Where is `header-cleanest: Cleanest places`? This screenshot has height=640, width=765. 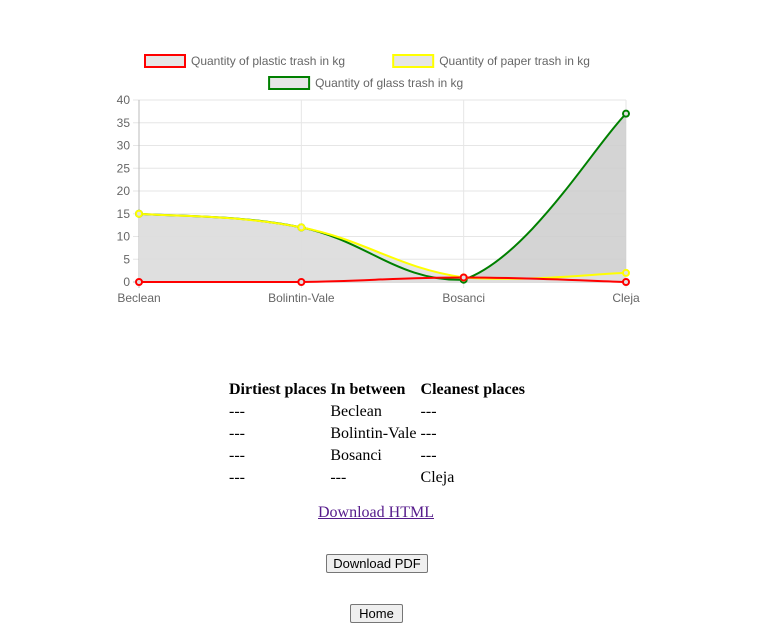
header-cleanest: Cleanest places is located at coordinates (472, 389).